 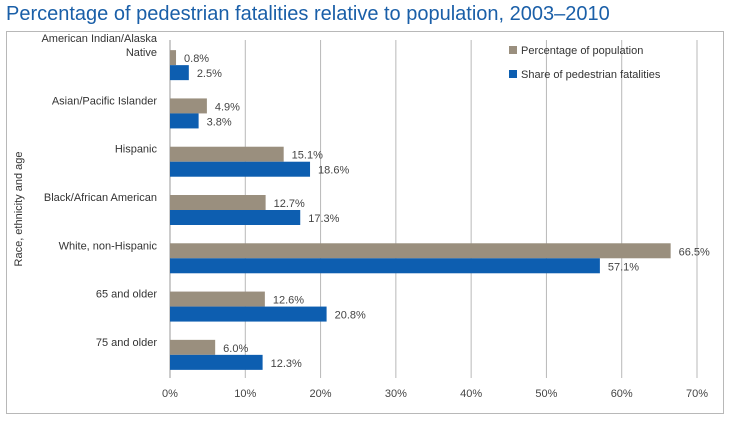 What do you see at coordinates (99, 39) in the screenshot?
I see `category-label: American Indian/Alaska` at bounding box center [99, 39].